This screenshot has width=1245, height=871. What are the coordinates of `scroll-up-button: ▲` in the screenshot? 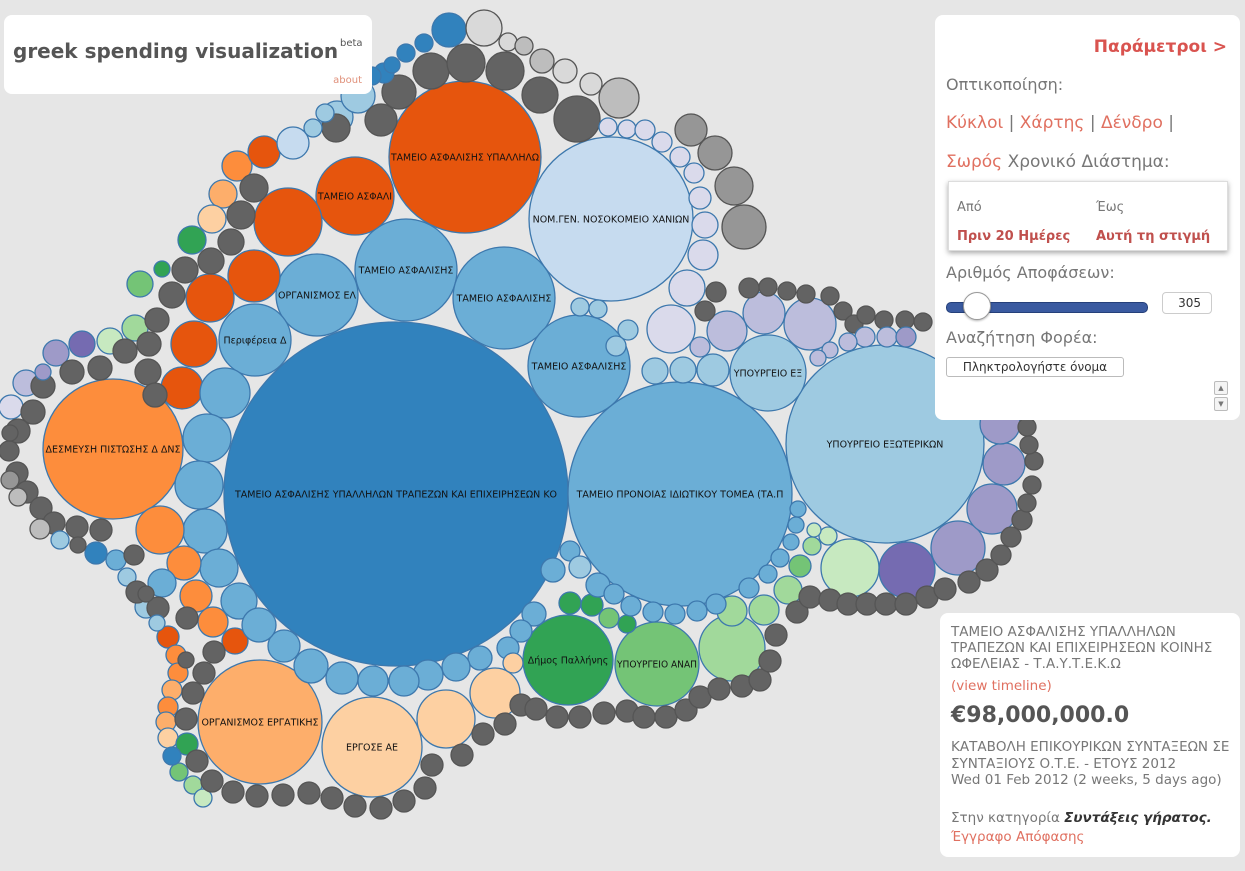 It's located at (1221, 388).